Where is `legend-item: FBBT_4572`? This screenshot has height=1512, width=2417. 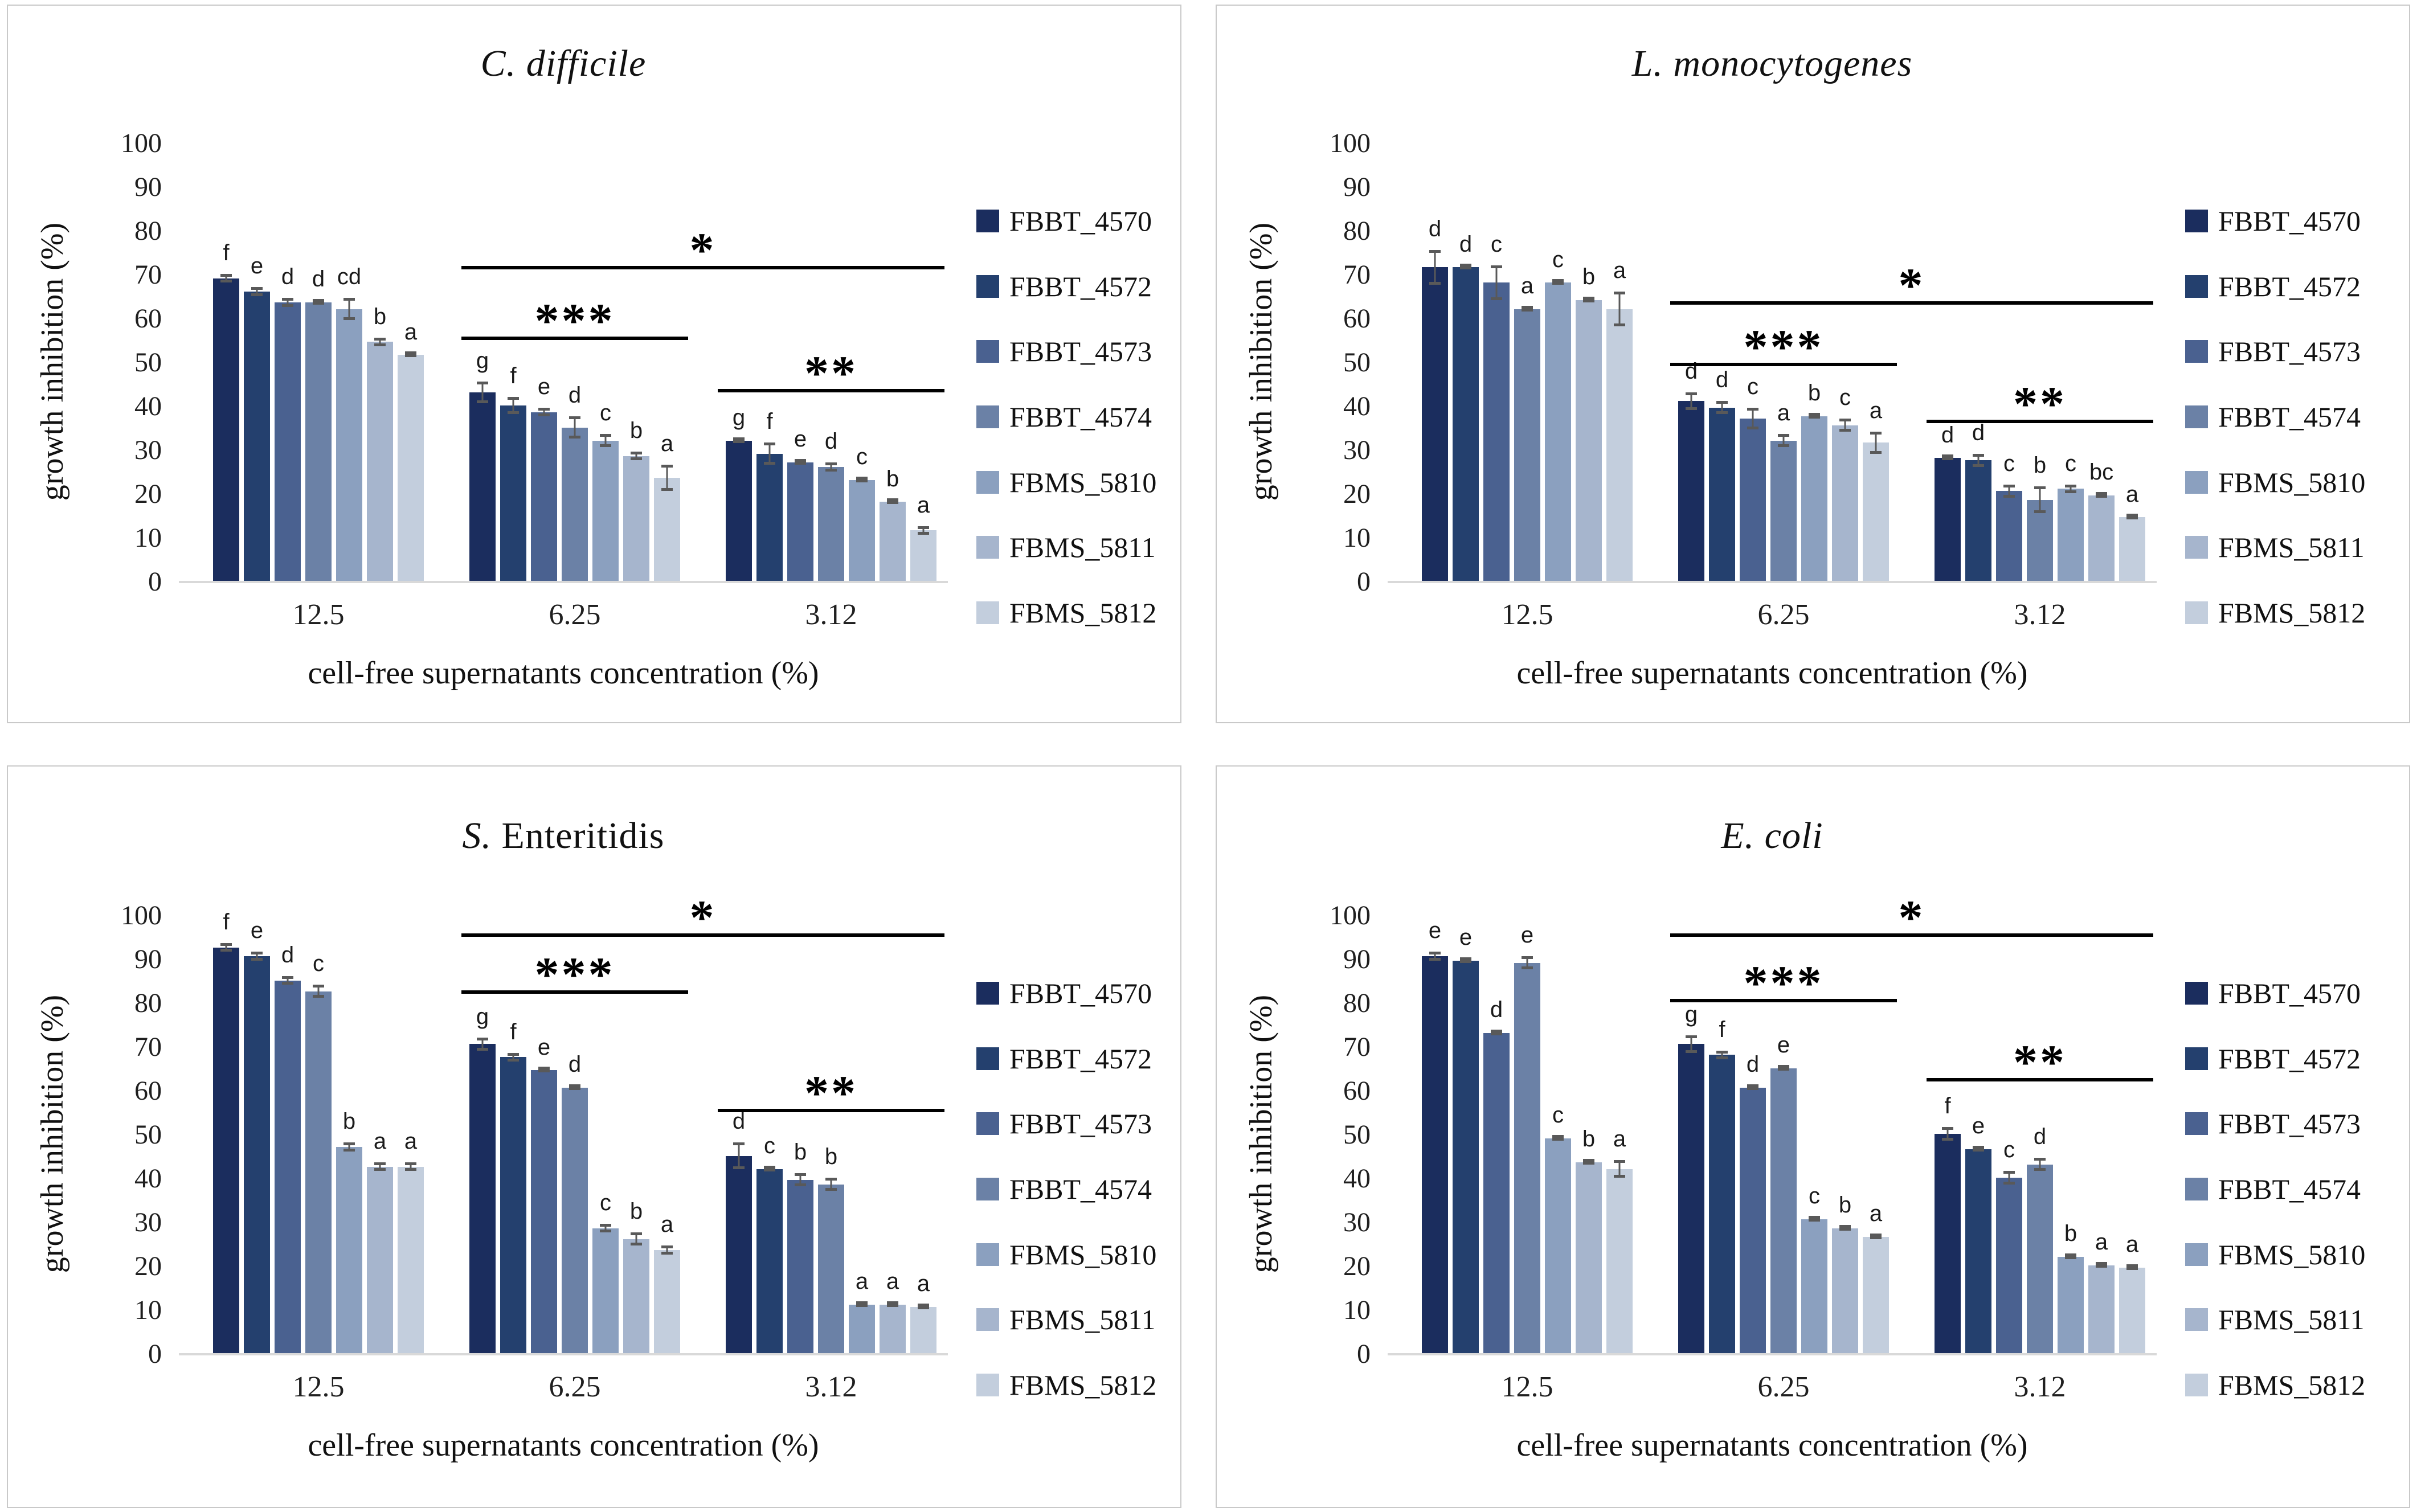
legend-item: FBBT_4572 is located at coordinates (2275, 1059).